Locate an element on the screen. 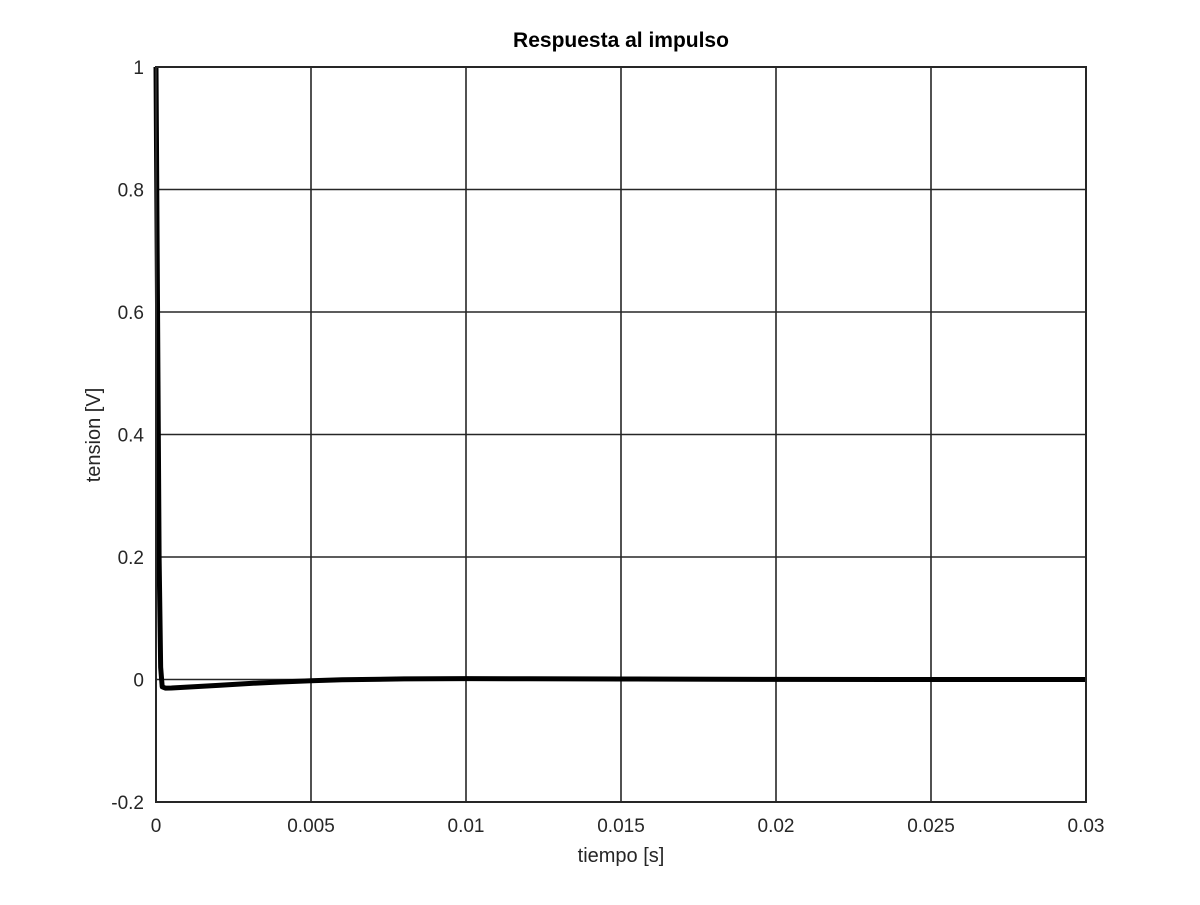 The width and height of the screenshot is (1200, 905). y-tick-label: 0.6 is located at coordinates (131, 313).